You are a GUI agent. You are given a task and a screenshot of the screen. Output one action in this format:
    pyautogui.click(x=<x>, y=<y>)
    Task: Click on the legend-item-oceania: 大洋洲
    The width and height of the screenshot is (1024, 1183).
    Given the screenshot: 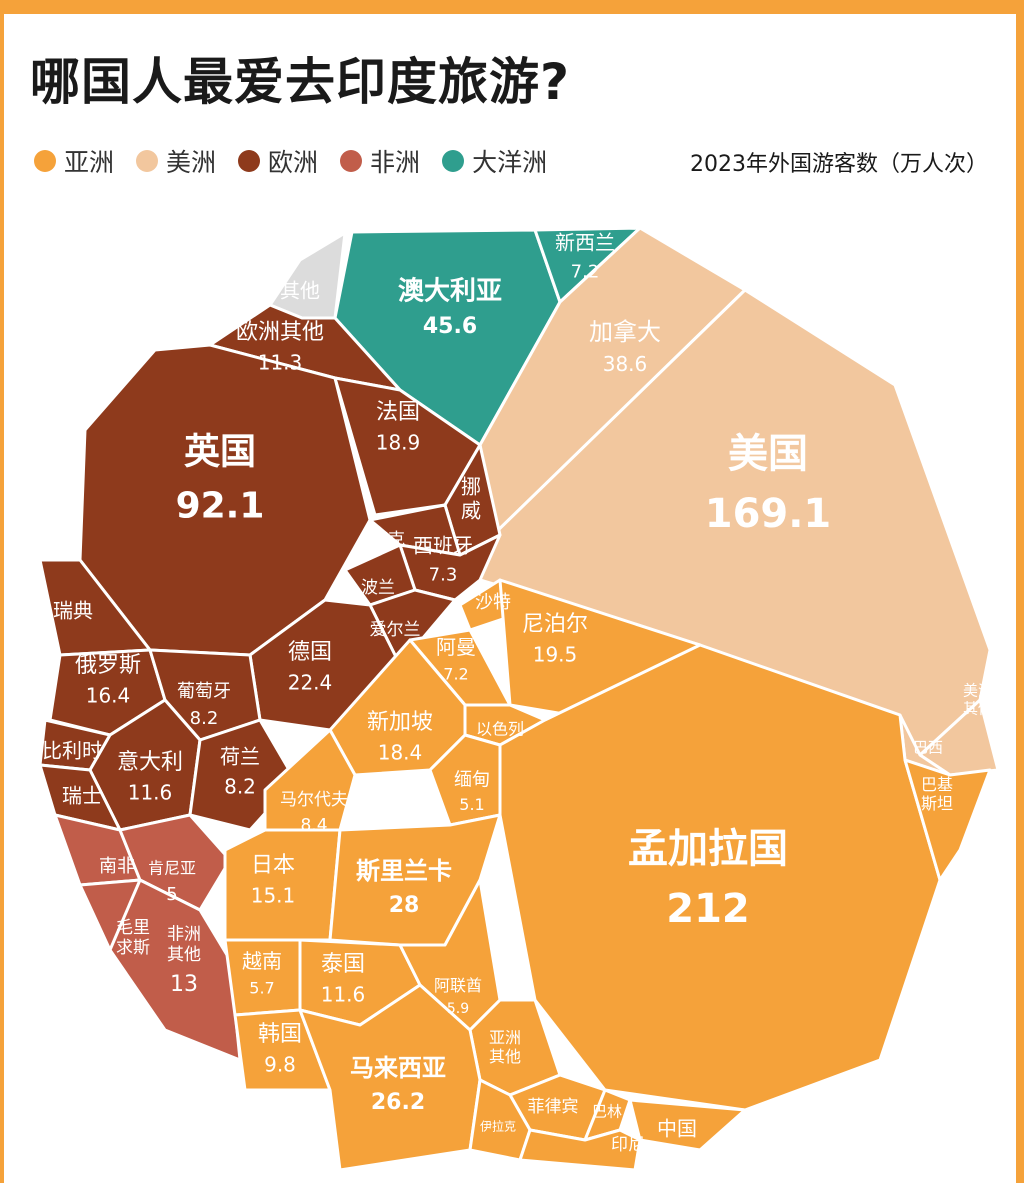 What is the action you would take?
    pyautogui.click(x=494, y=161)
    